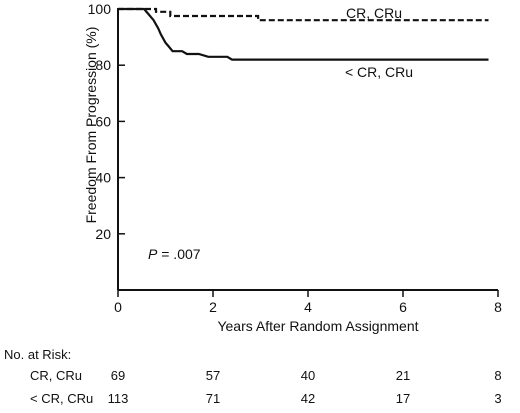 This screenshot has width=520, height=413. What do you see at coordinates (317, 326) in the screenshot?
I see `x-axis-title: Years After Random Assignment` at bounding box center [317, 326].